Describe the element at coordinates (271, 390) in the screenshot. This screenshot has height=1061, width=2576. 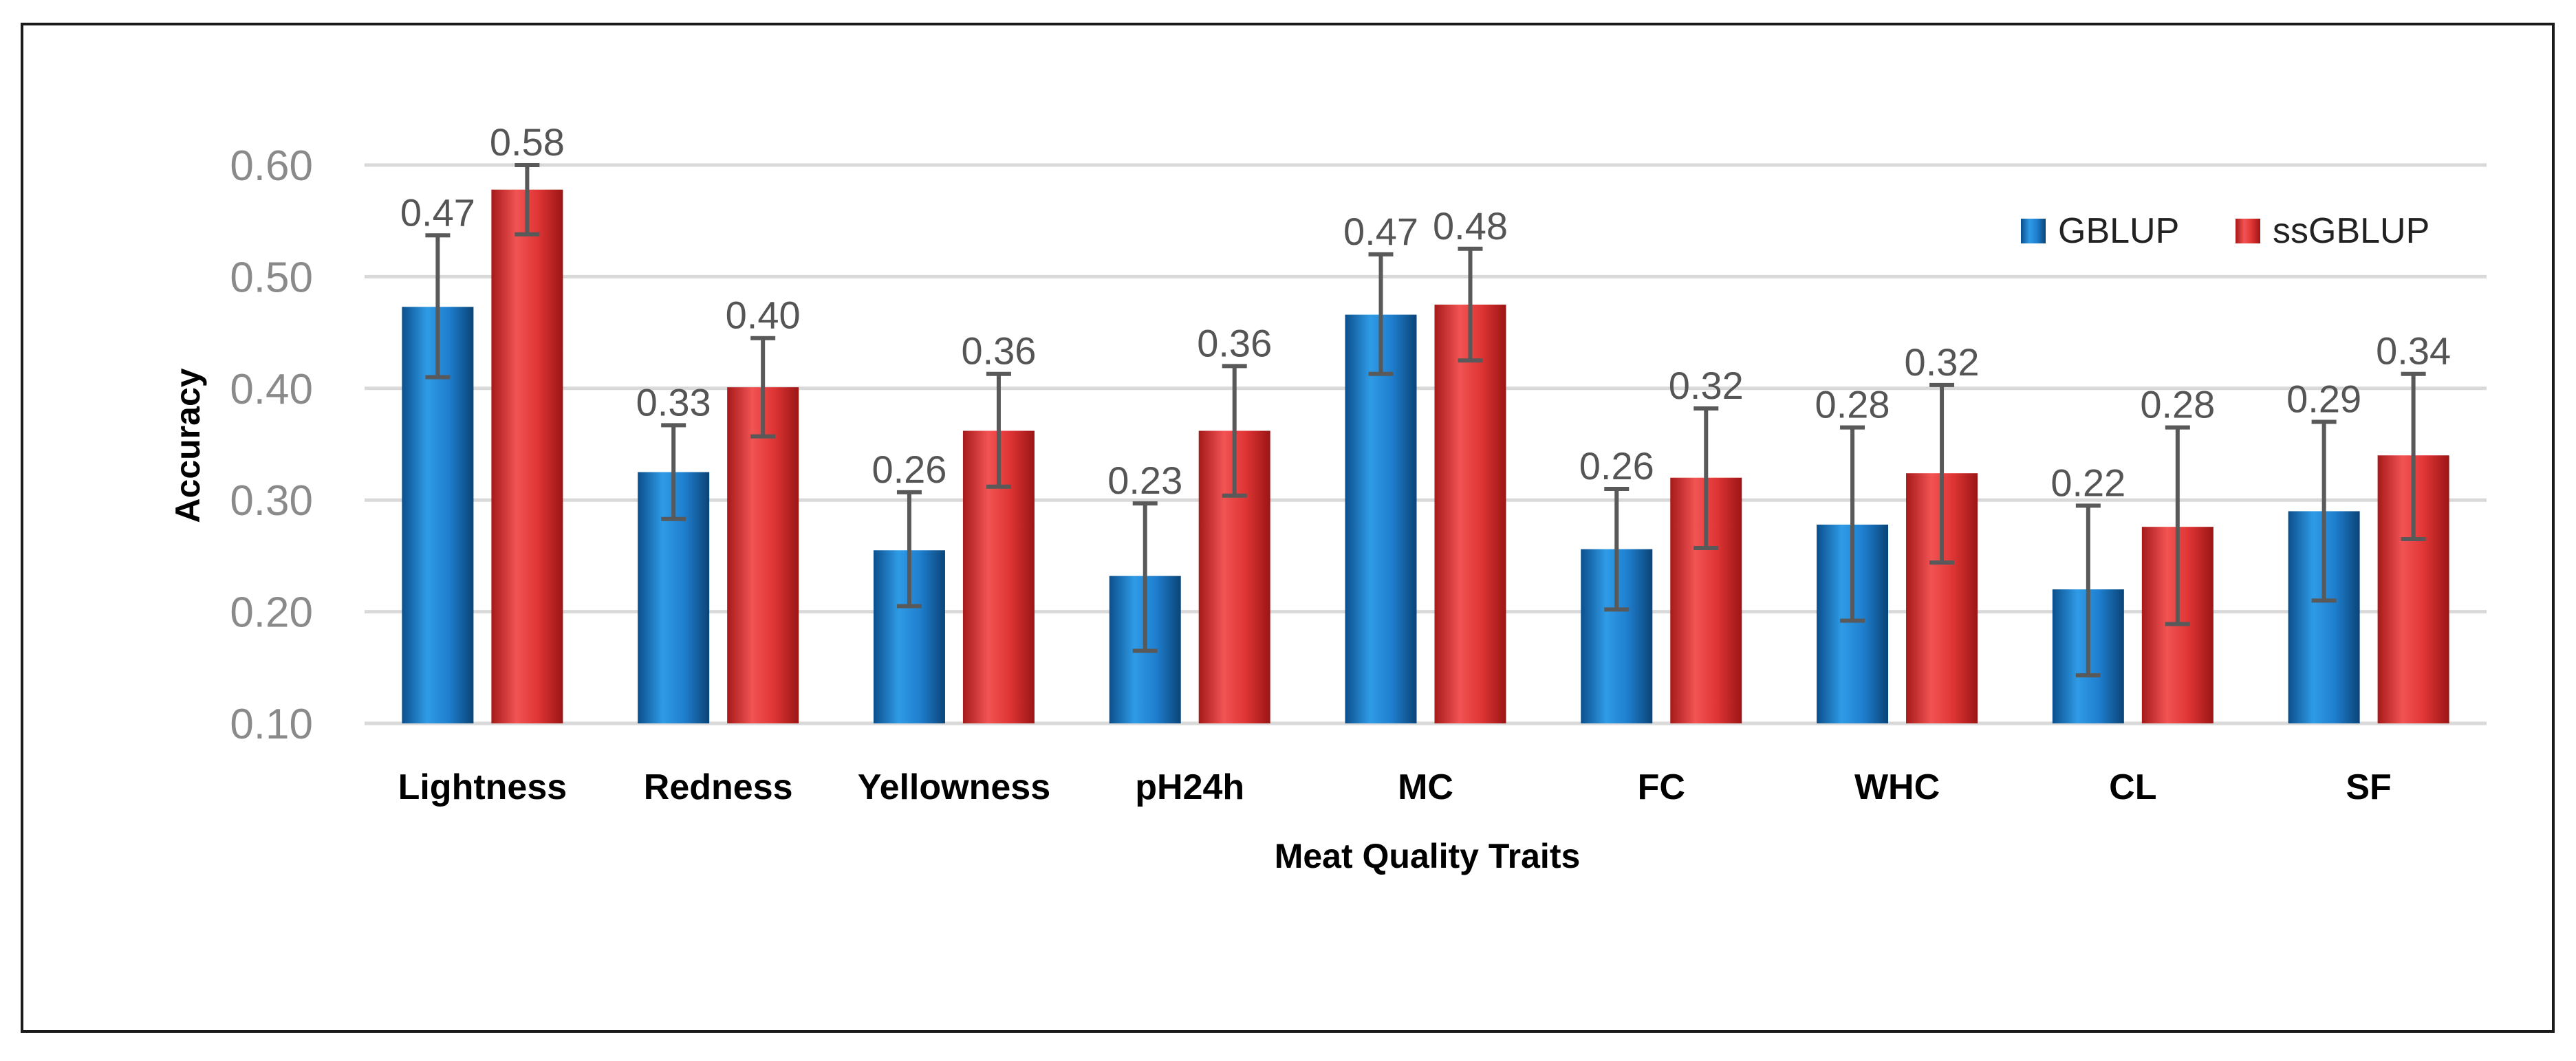
I see `y-tick-label: 0.40` at that location.